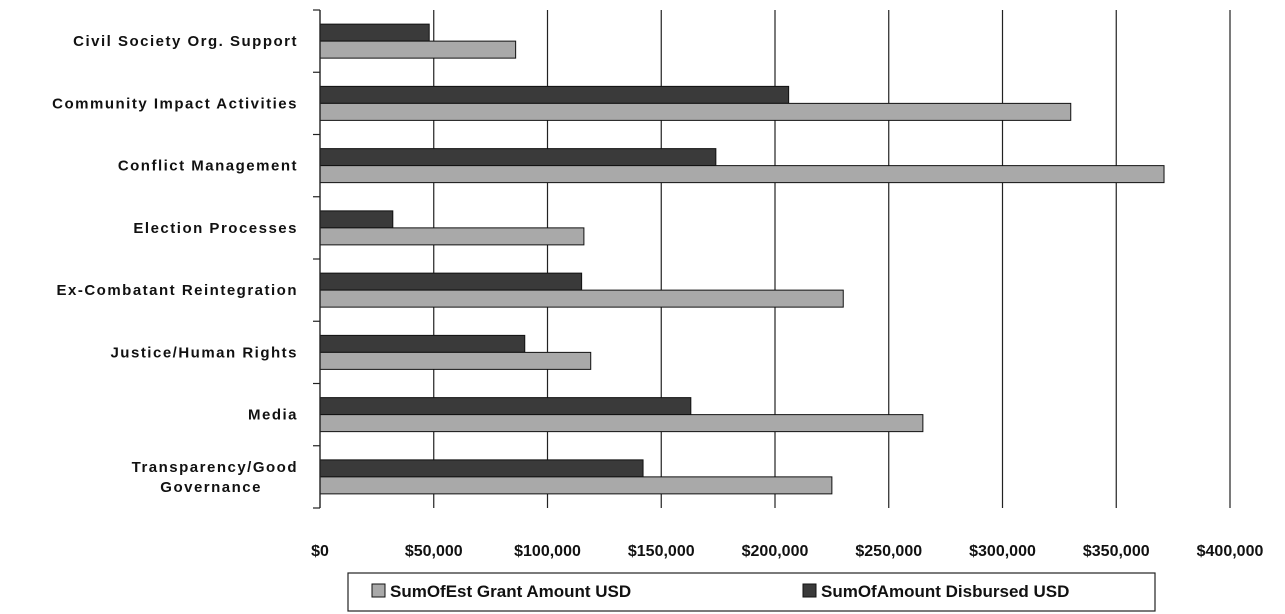  Describe the element at coordinates (547, 551) in the screenshot. I see `x-tick-label: $100,000` at that location.